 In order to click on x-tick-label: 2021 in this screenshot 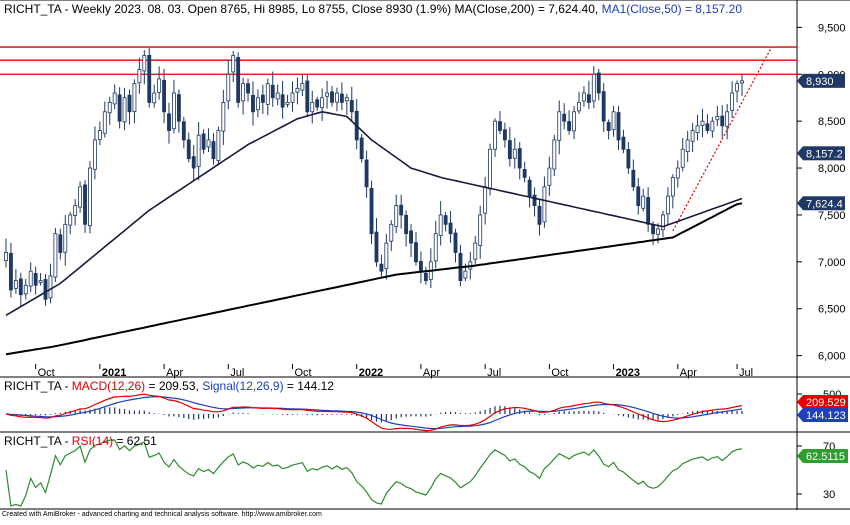, I will do `click(114, 373)`.